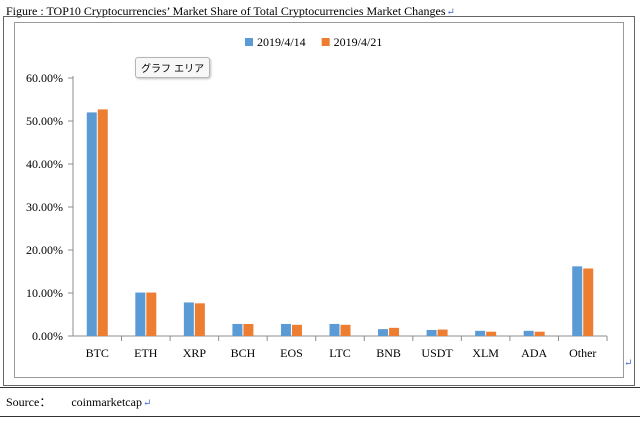 This screenshot has width=640, height=422. I want to click on source-divider, so click(320, 387).